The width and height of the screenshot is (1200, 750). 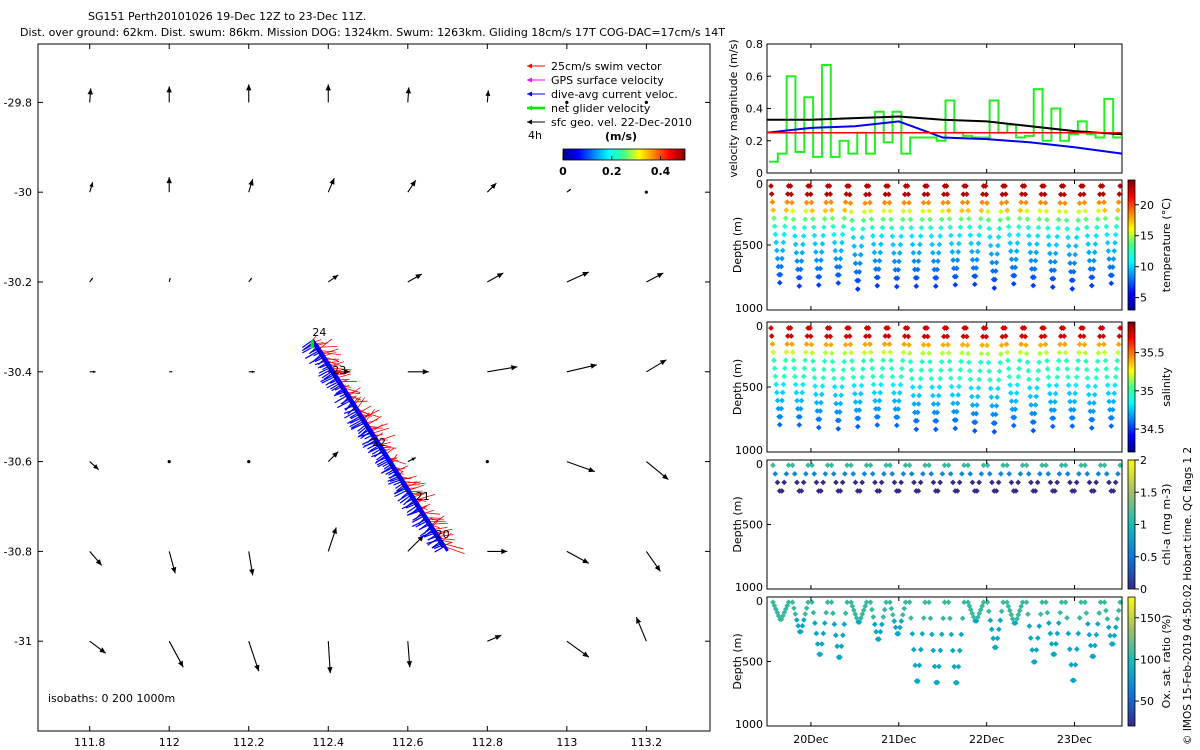 I want to click on colorbar-tick-label: 0, so click(x=563, y=171).